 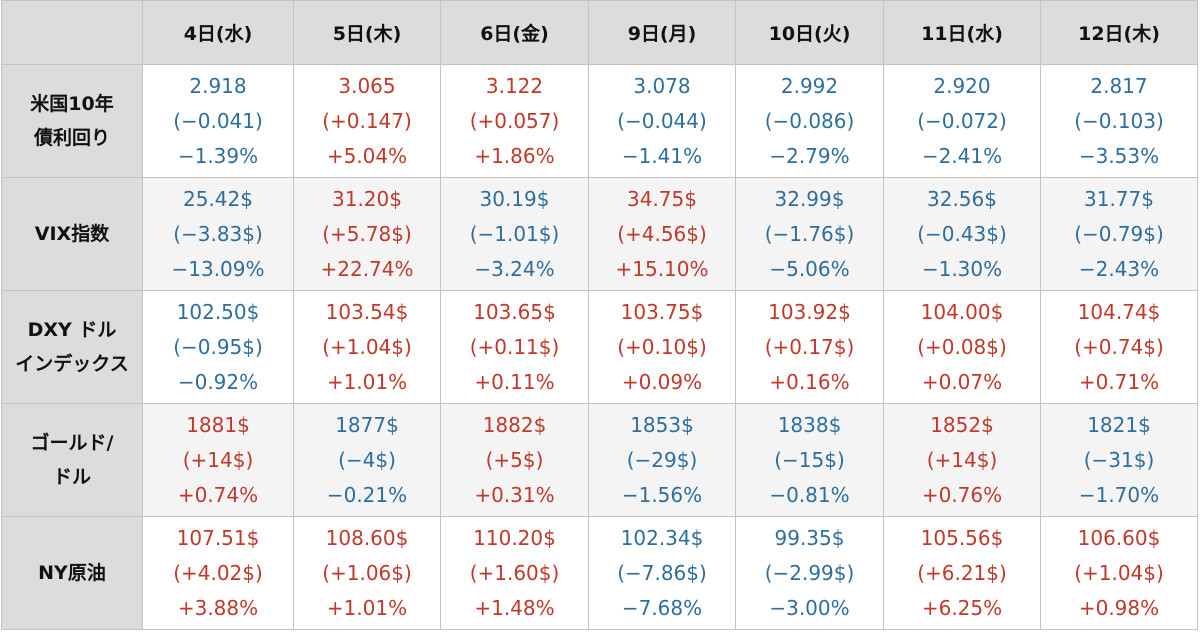 I want to click on cell-content: 103.92$ (+0.17$) +0.16%, so click(x=809, y=347).